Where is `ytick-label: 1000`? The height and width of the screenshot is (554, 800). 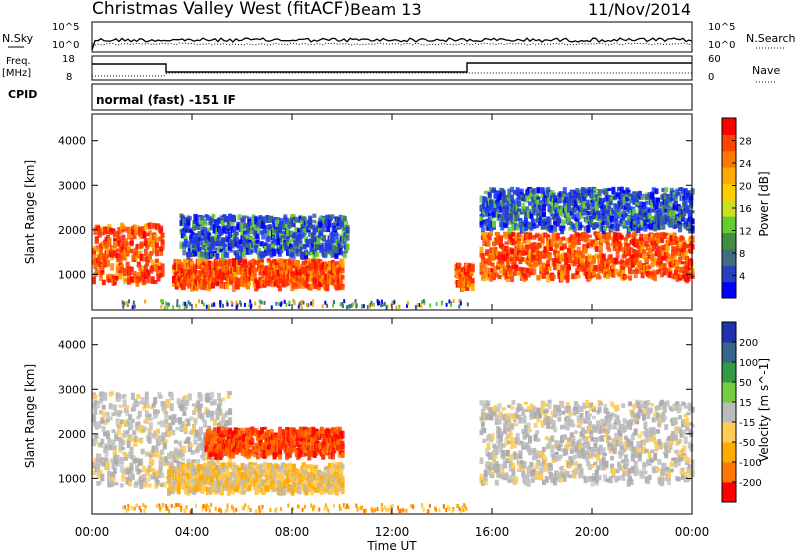 ytick-label: 1000 is located at coordinates (72, 274).